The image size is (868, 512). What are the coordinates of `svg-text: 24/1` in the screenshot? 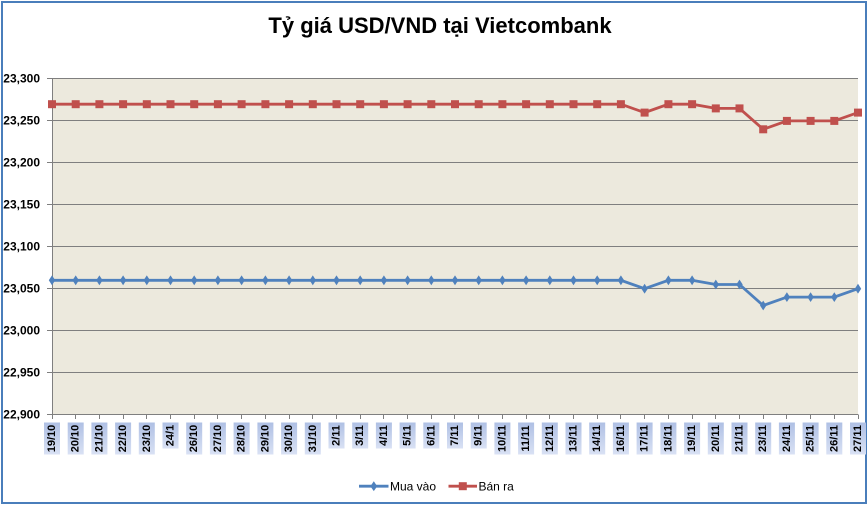 It's located at (171, 435).